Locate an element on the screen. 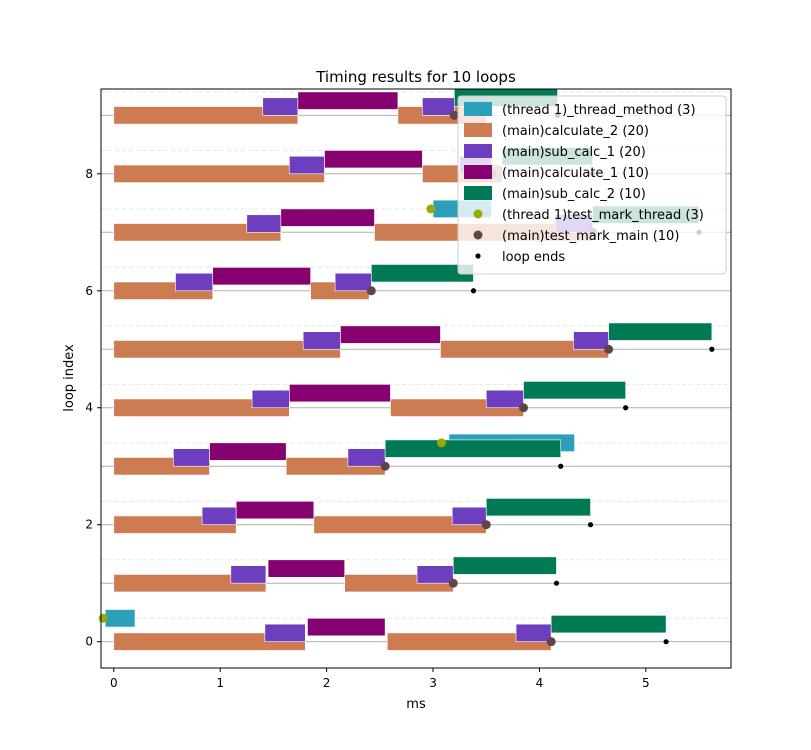 The width and height of the screenshot is (811, 750). y-tick-label-1: 2 is located at coordinates (89, 525).